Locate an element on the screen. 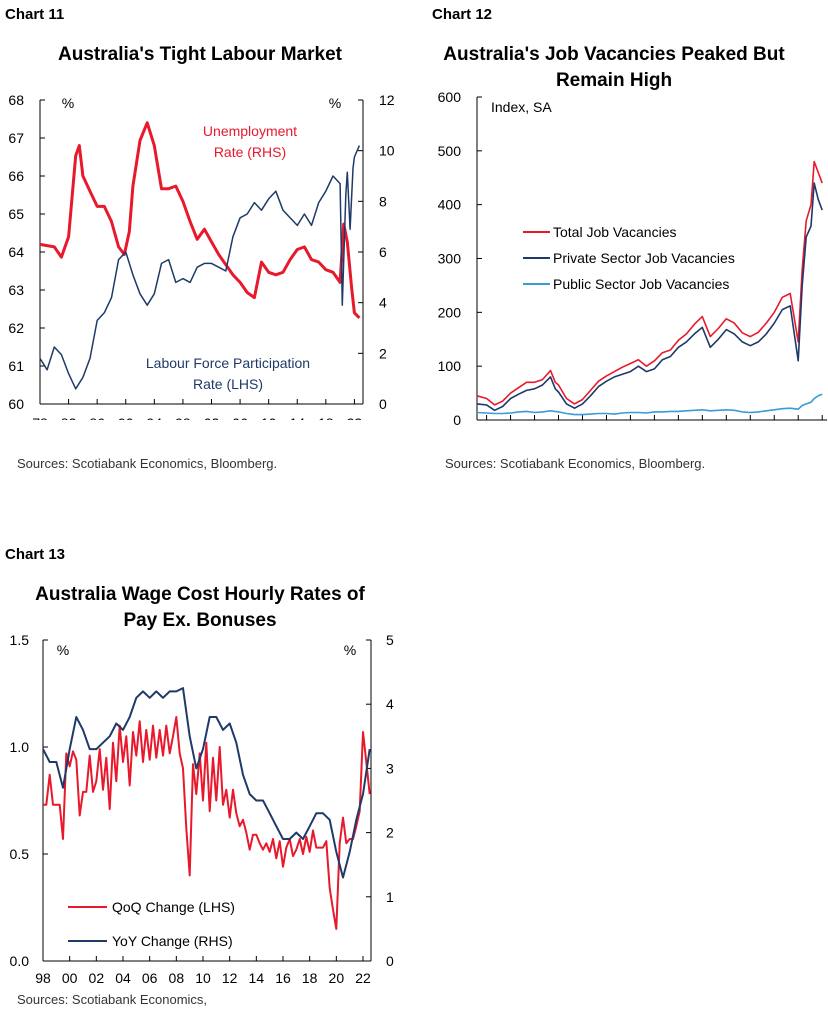 Image resolution: width=828 pixels, height=1023 pixels. x-tick-label: 90 is located at coordinates (126, 417).